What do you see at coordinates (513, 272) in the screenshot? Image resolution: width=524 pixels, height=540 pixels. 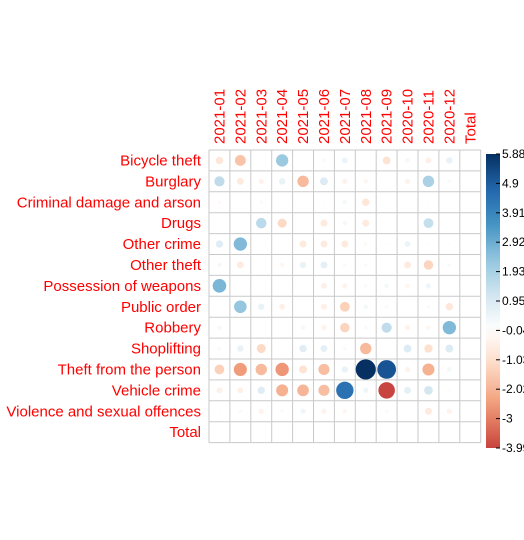 I see `legend-tick-label: 1.93` at bounding box center [513, 272].